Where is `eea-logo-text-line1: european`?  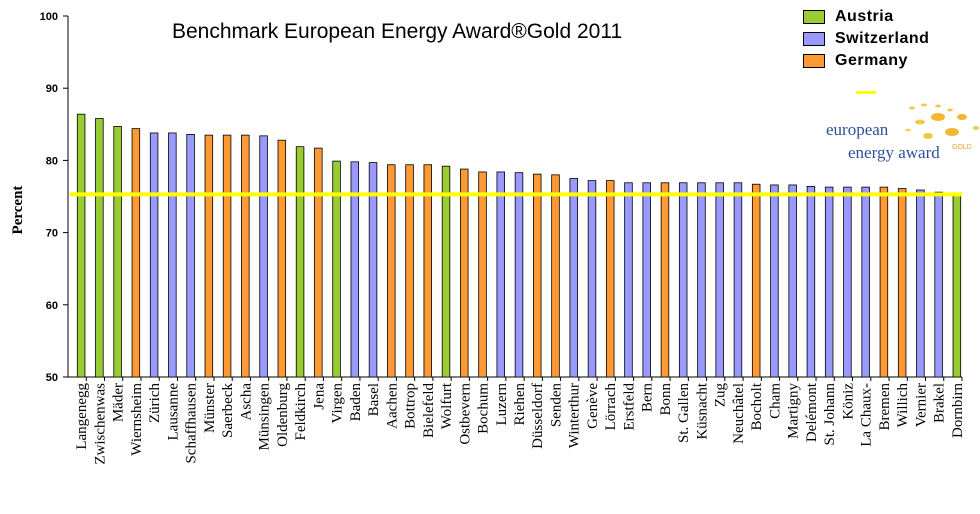
eea-logo-text-line1: european is located at coordinates (857, 129).